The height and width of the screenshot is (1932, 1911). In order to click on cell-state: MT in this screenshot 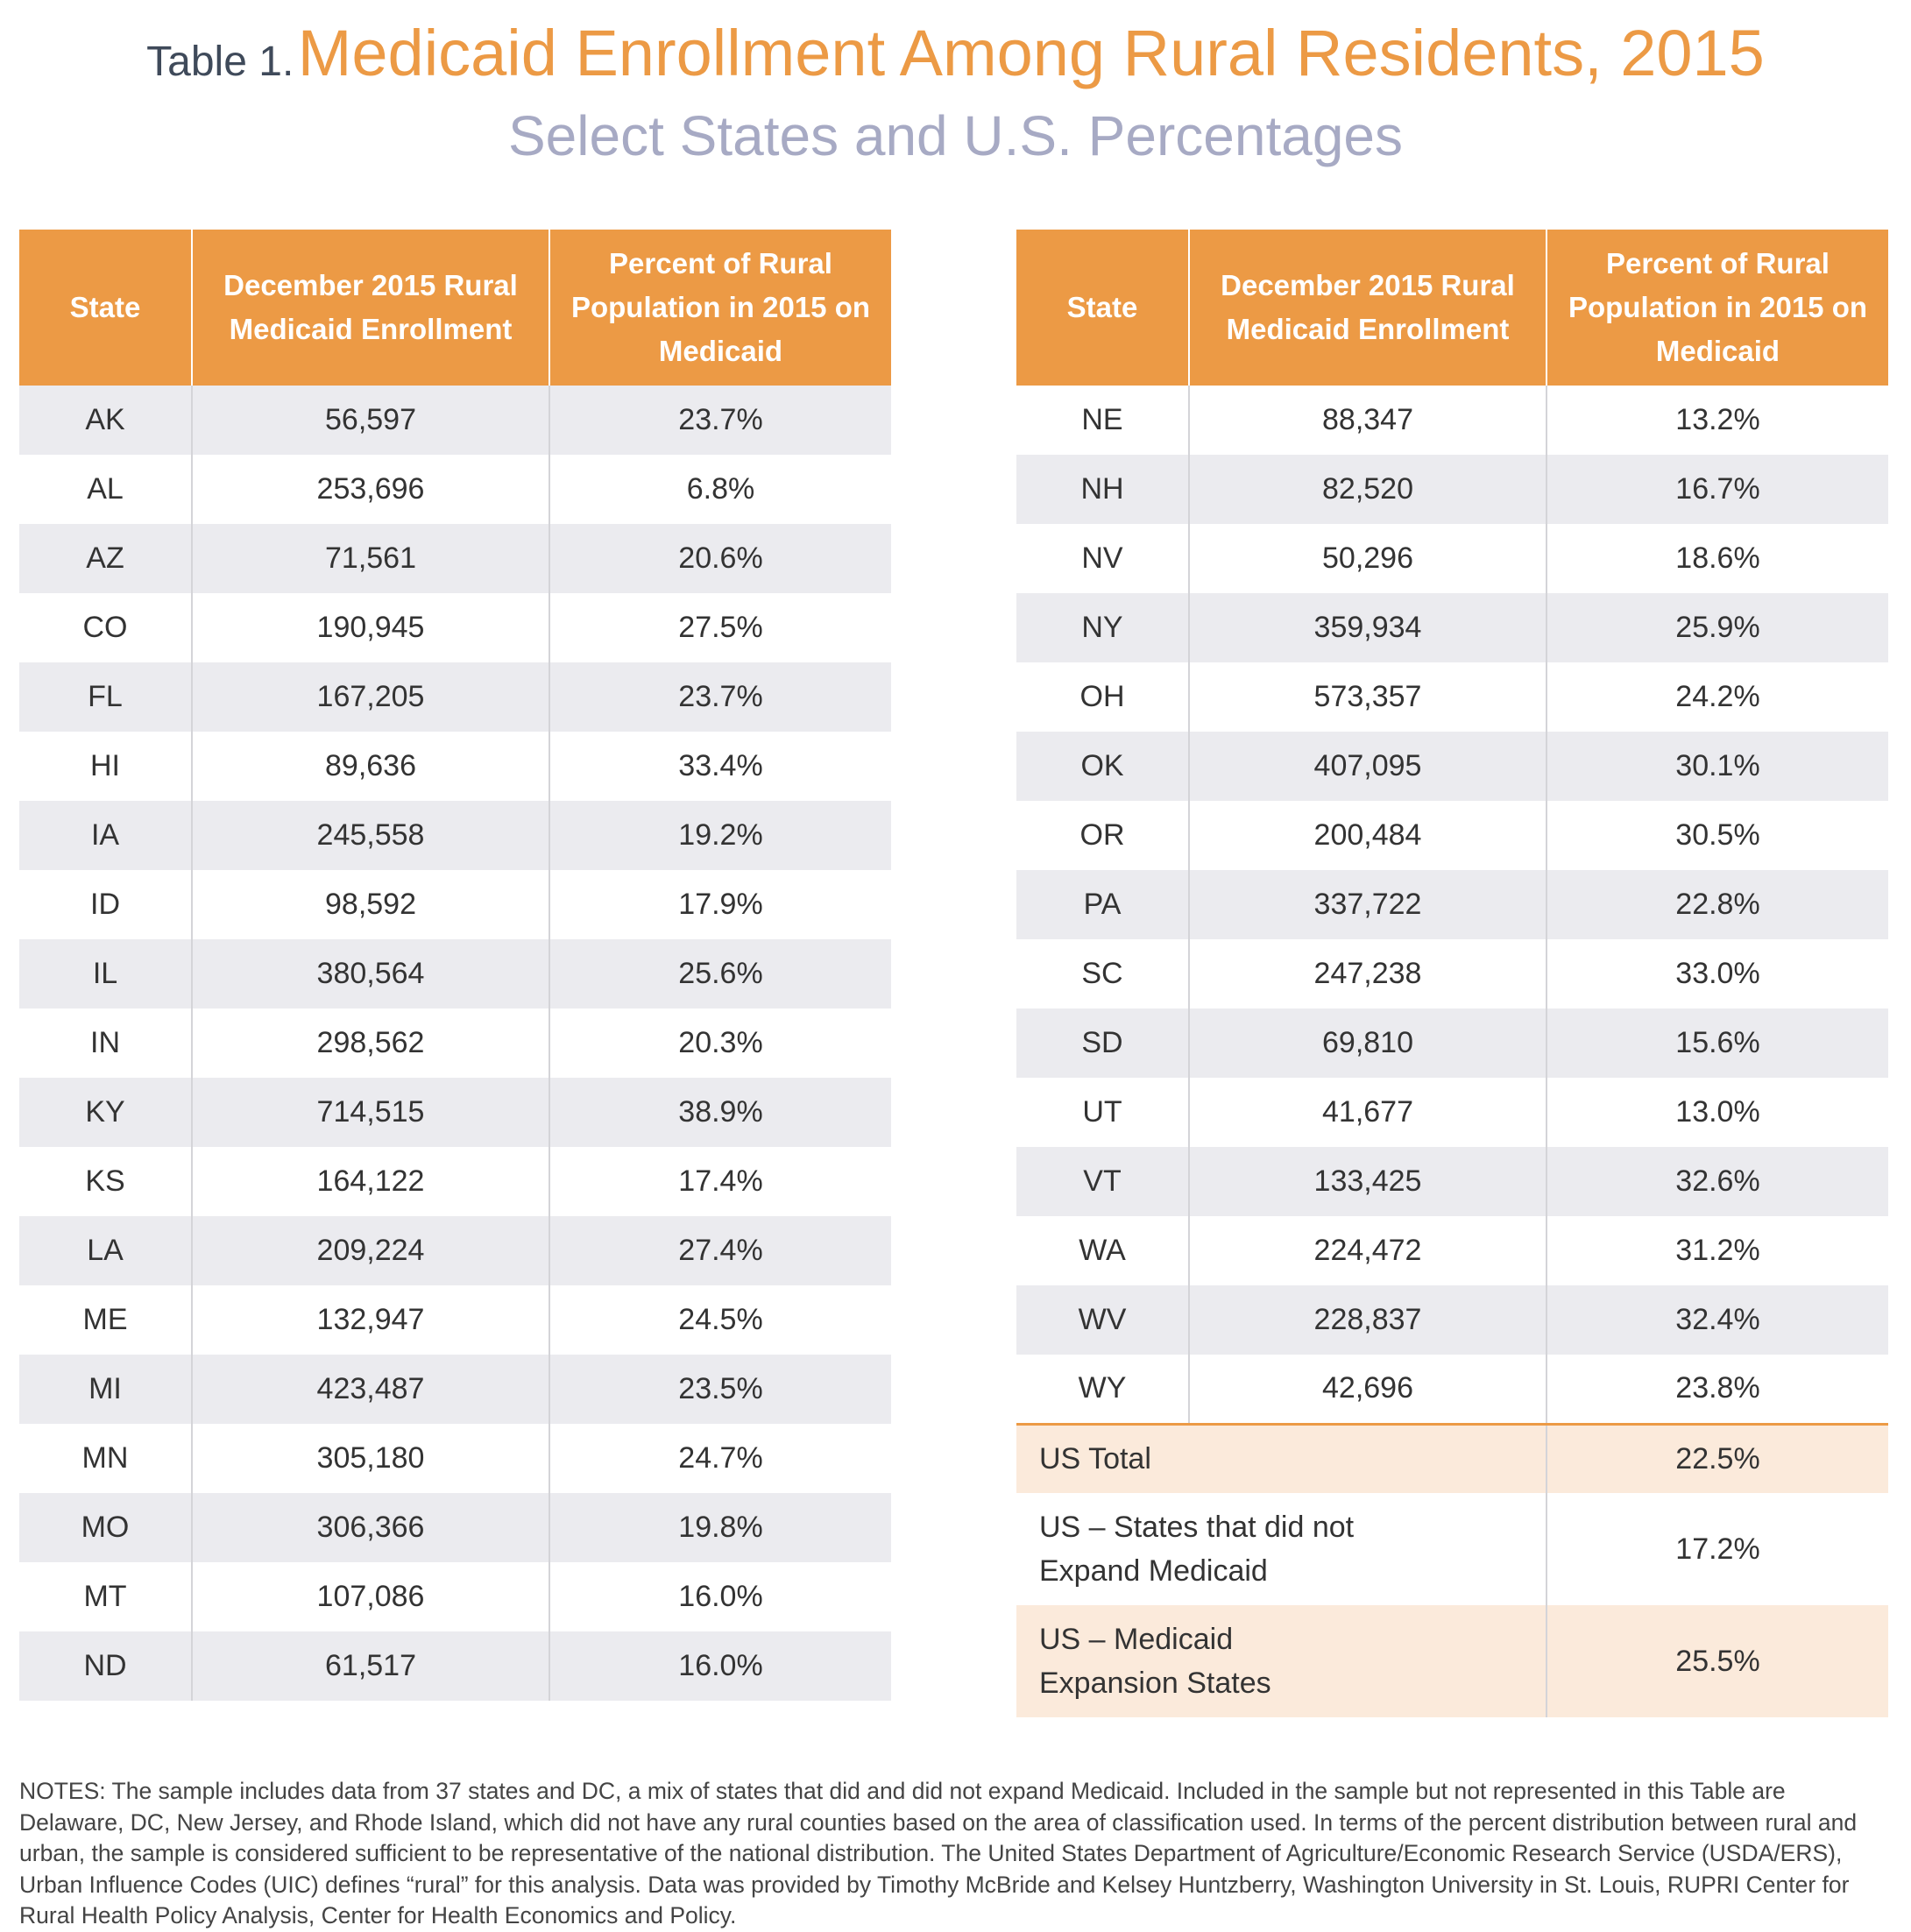, I will do `click(105, 1596)`.